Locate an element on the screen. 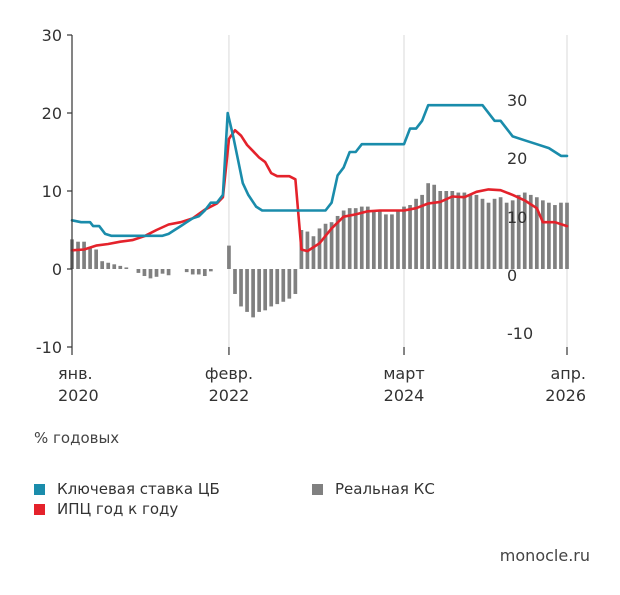 The image size is (620, 595). right-axis-label: -10 is located at coordinates (520, 333).